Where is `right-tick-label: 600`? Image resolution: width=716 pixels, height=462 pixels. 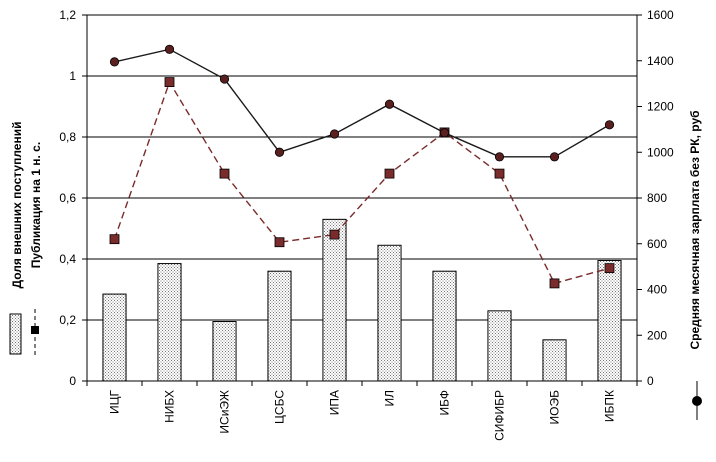 right-tick-label: 600 is located at coordinates (657, 244).